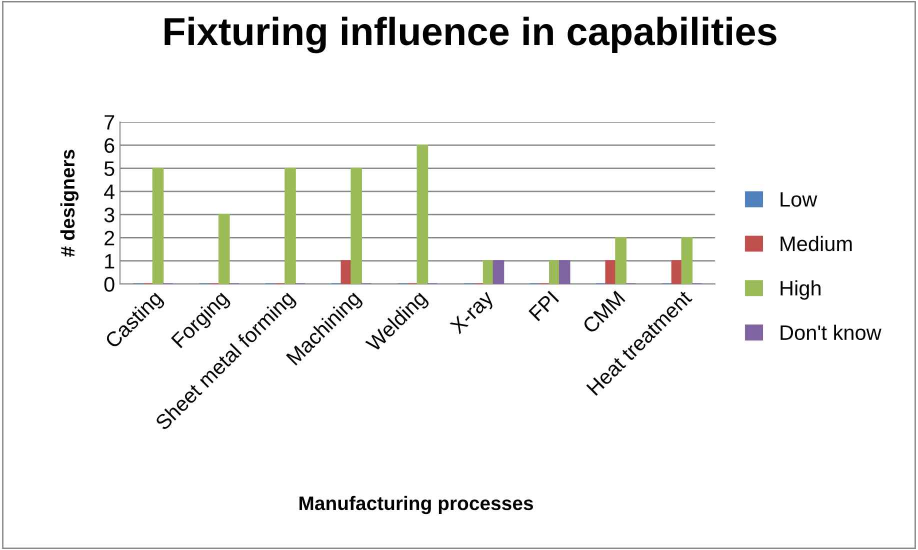 Image resolution: width=918 pixels, height=550 pixels. I want to click on y-tick-label: 6, so click(109, 145).